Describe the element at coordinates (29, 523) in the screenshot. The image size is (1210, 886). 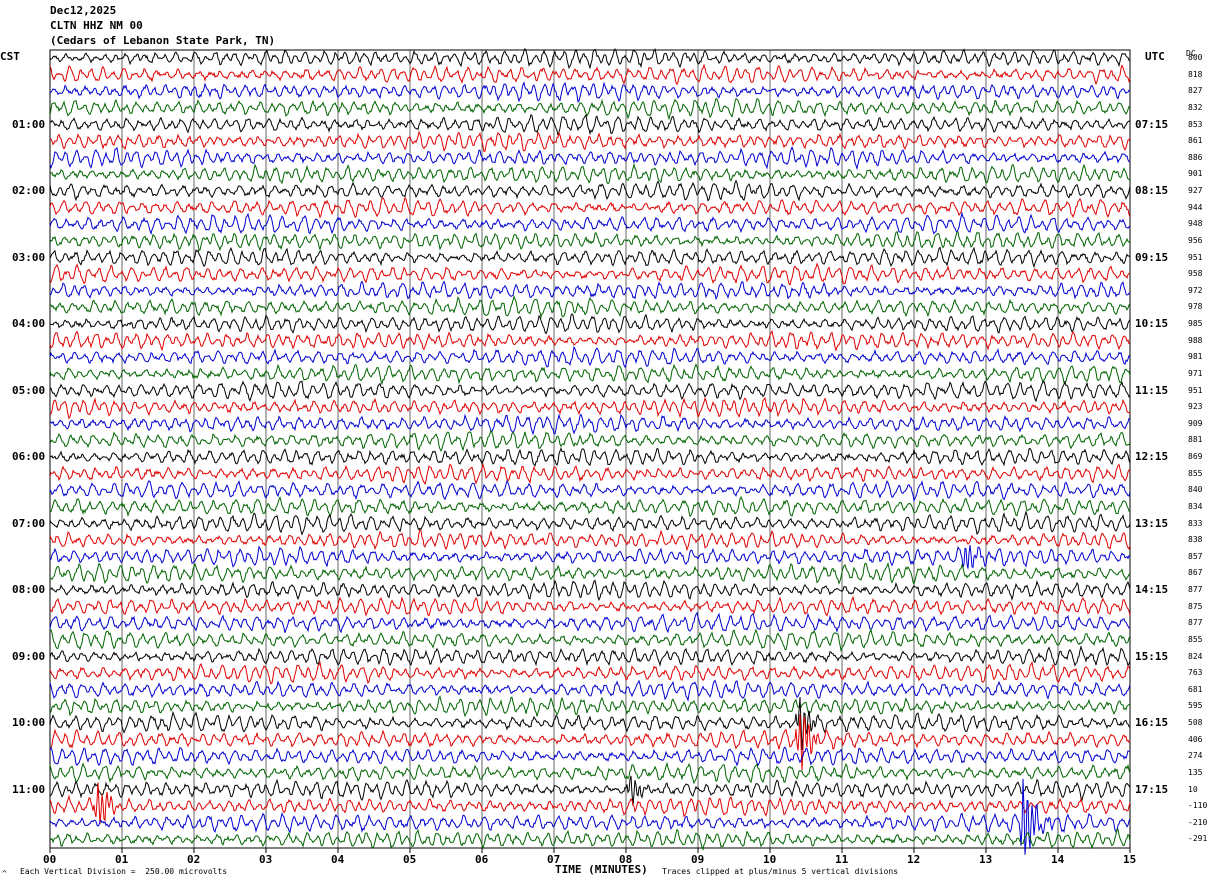
I see `cst-hour-label: 07:00` at that location.